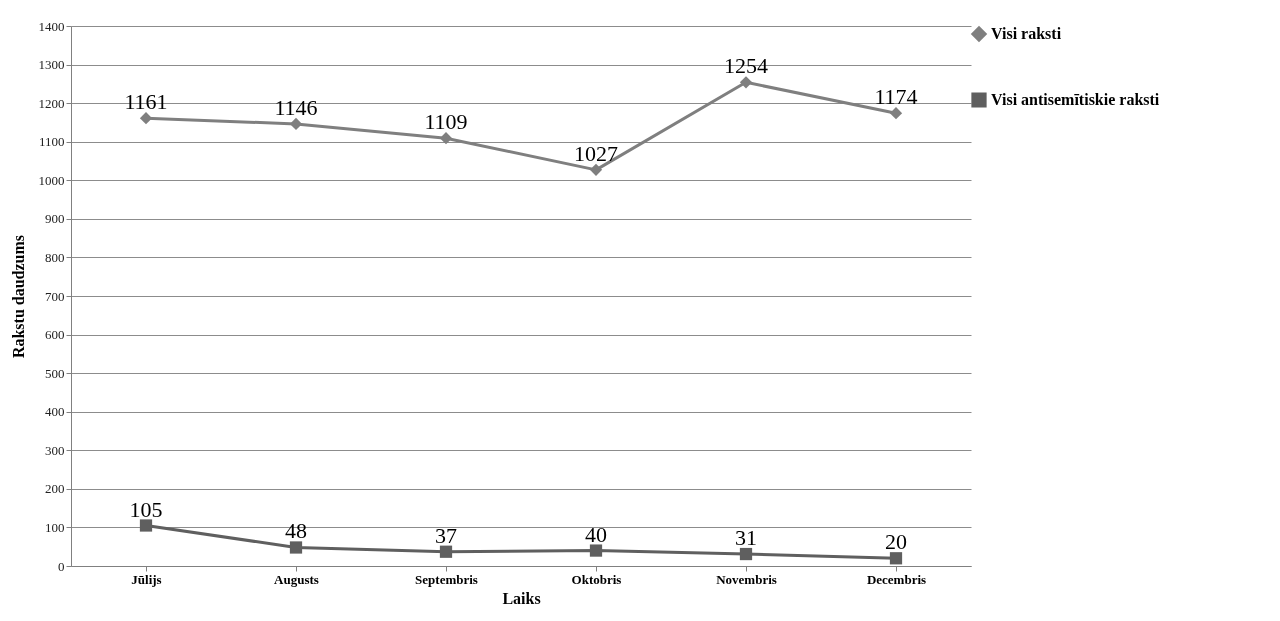  I want to click on x-tick-label: Decembris, so click(896, 579).